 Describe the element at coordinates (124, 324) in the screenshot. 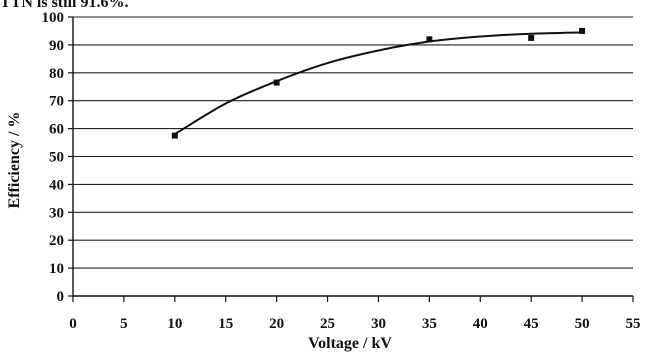

I see `x-tick-label-5: 5` at that location.